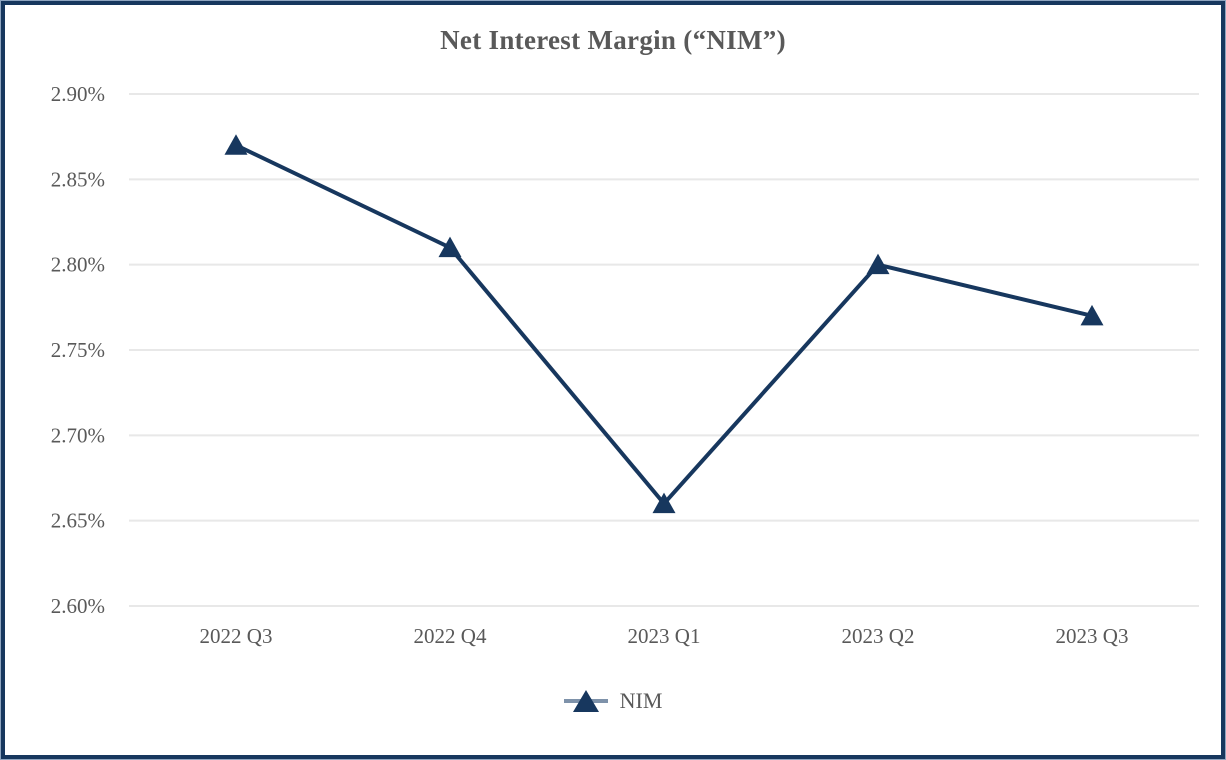  What do you see at coordinates (78, 94) in the screenshot?
I see `y-axis-tick-label: 2.90%` at bounding box center [78, 94].